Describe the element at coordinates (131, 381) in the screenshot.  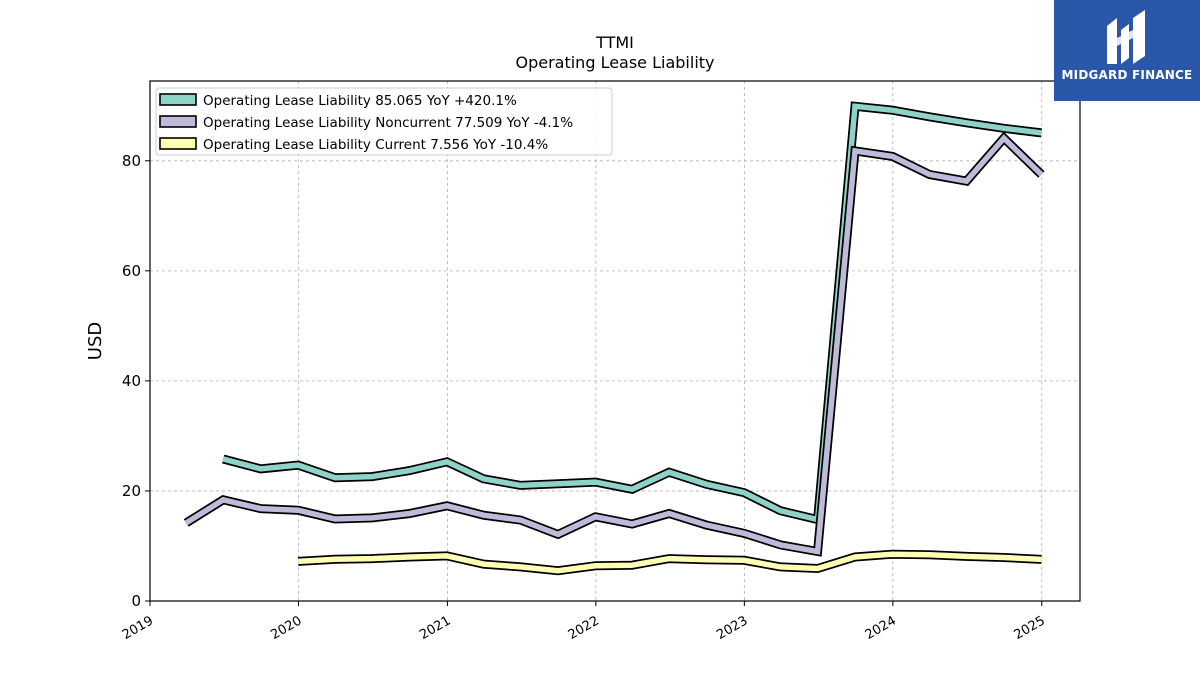
I see `y-tick-label: 40` at that location.